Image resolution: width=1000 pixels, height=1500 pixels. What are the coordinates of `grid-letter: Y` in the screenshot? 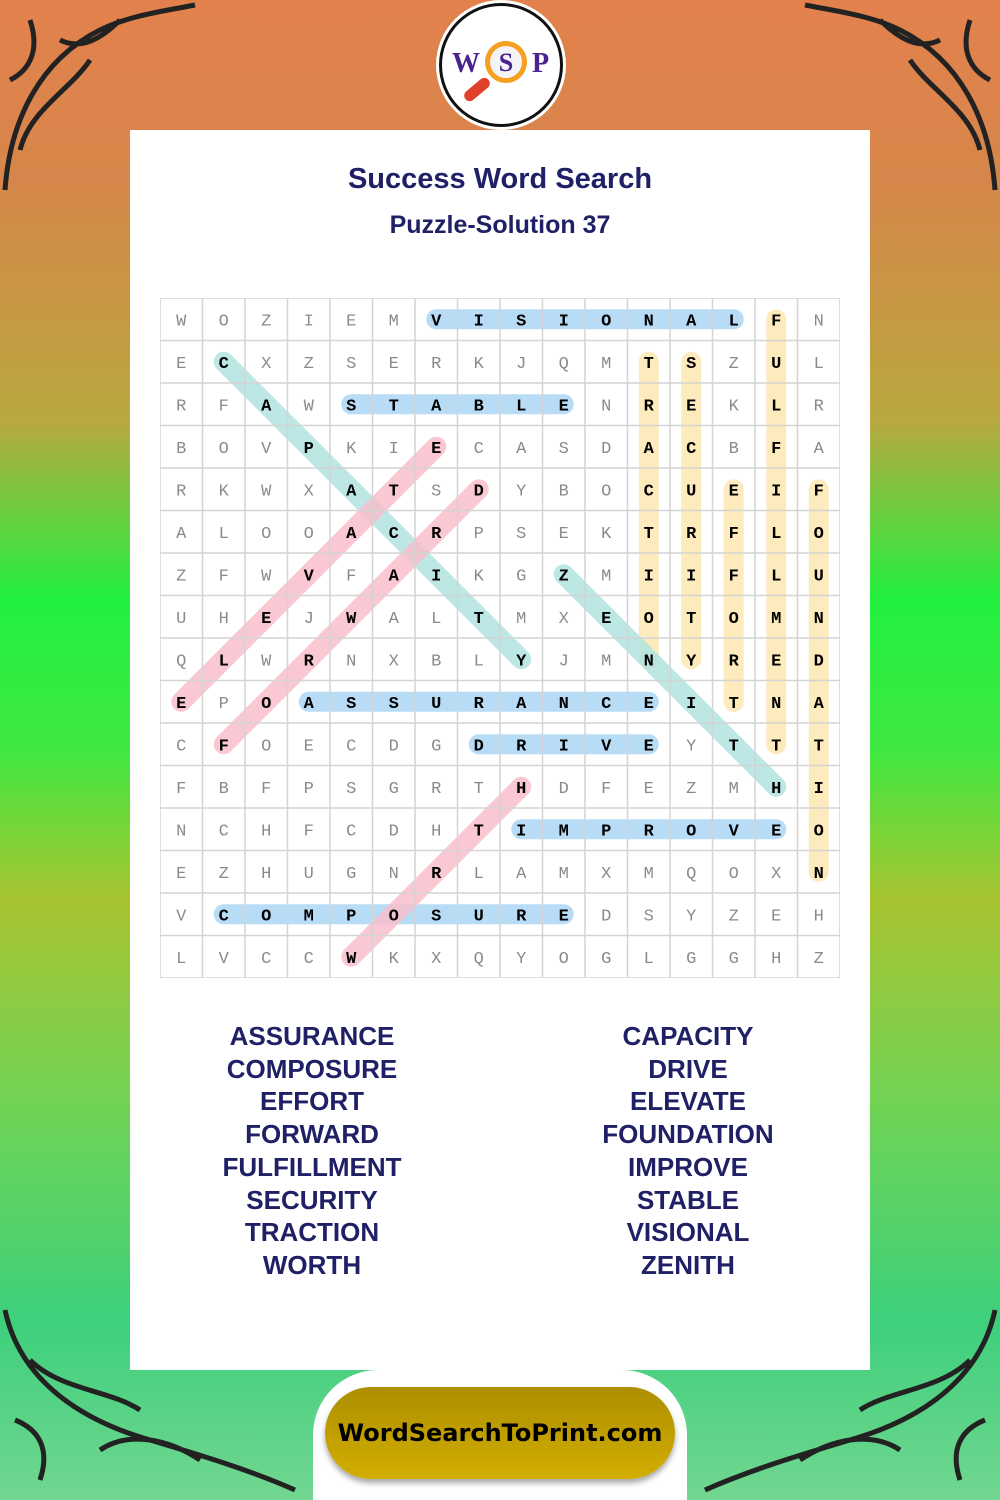 It's located at (521, 661).